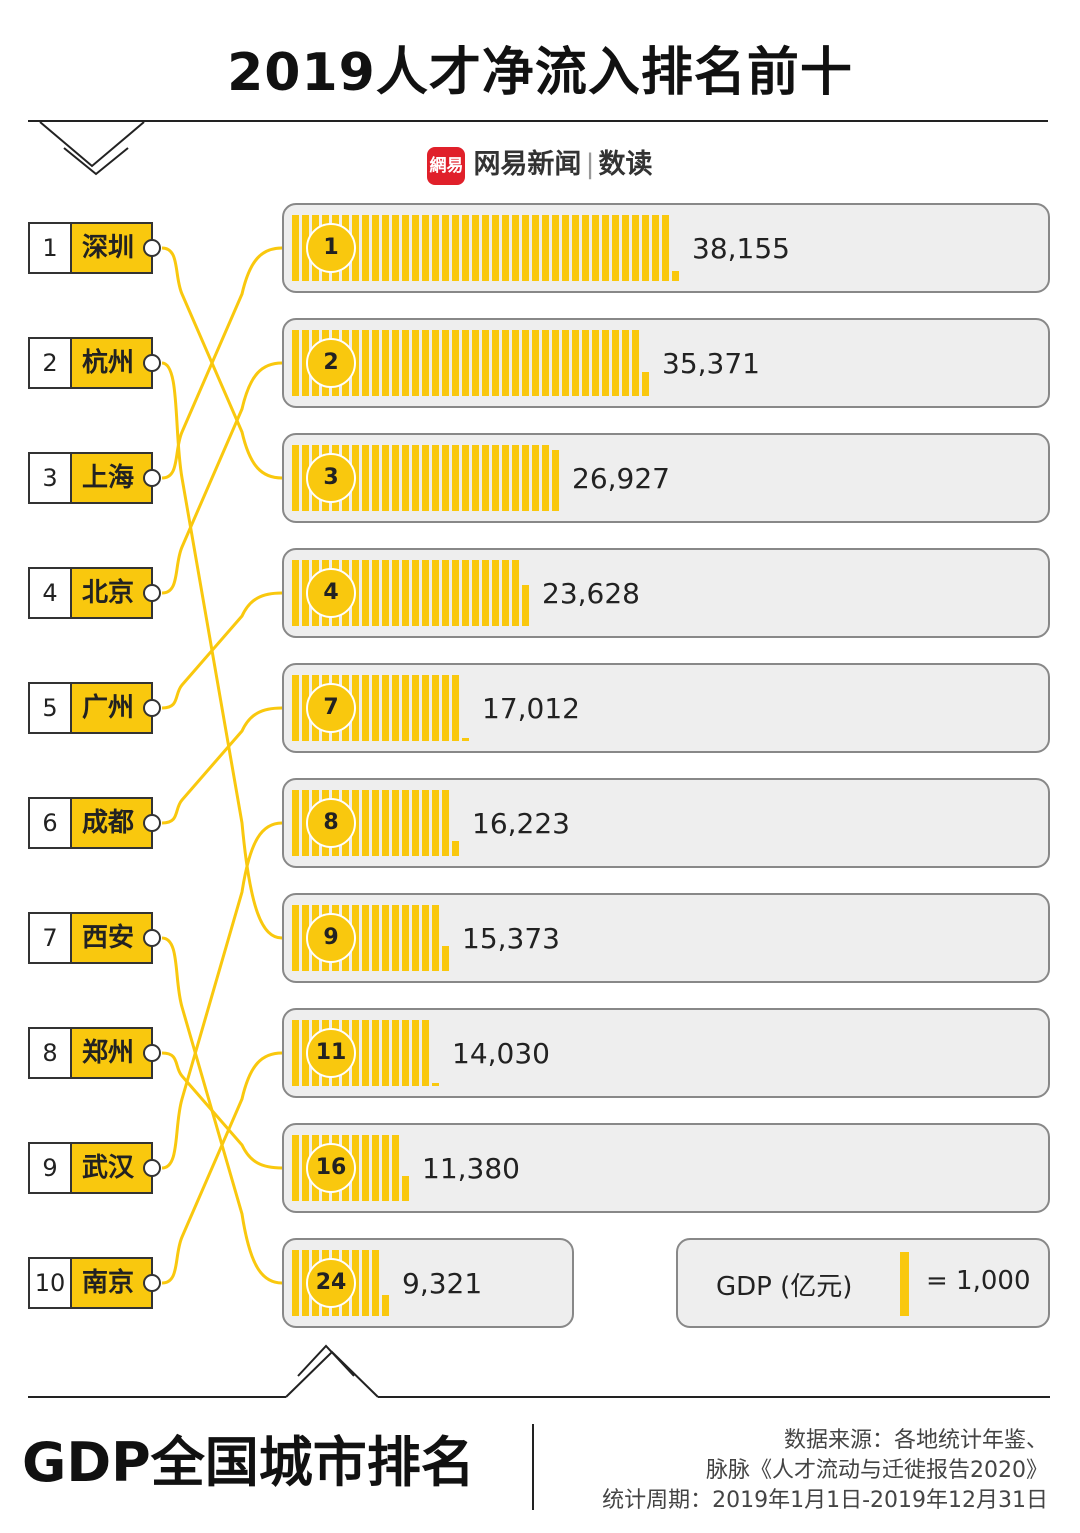 The width and height of the screenshot is (1080, 1533). I want to click on gdp-value-label: 14,030, so click(501, 1053).